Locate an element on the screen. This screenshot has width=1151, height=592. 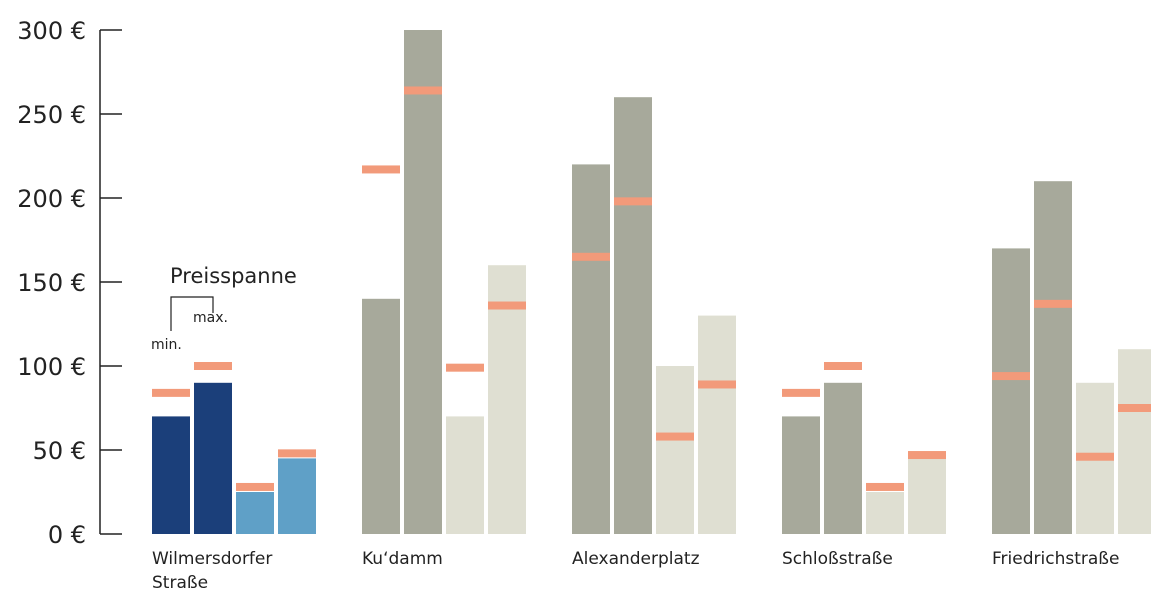
y-tick-label: 50 € is located at coordinates (59, 451).